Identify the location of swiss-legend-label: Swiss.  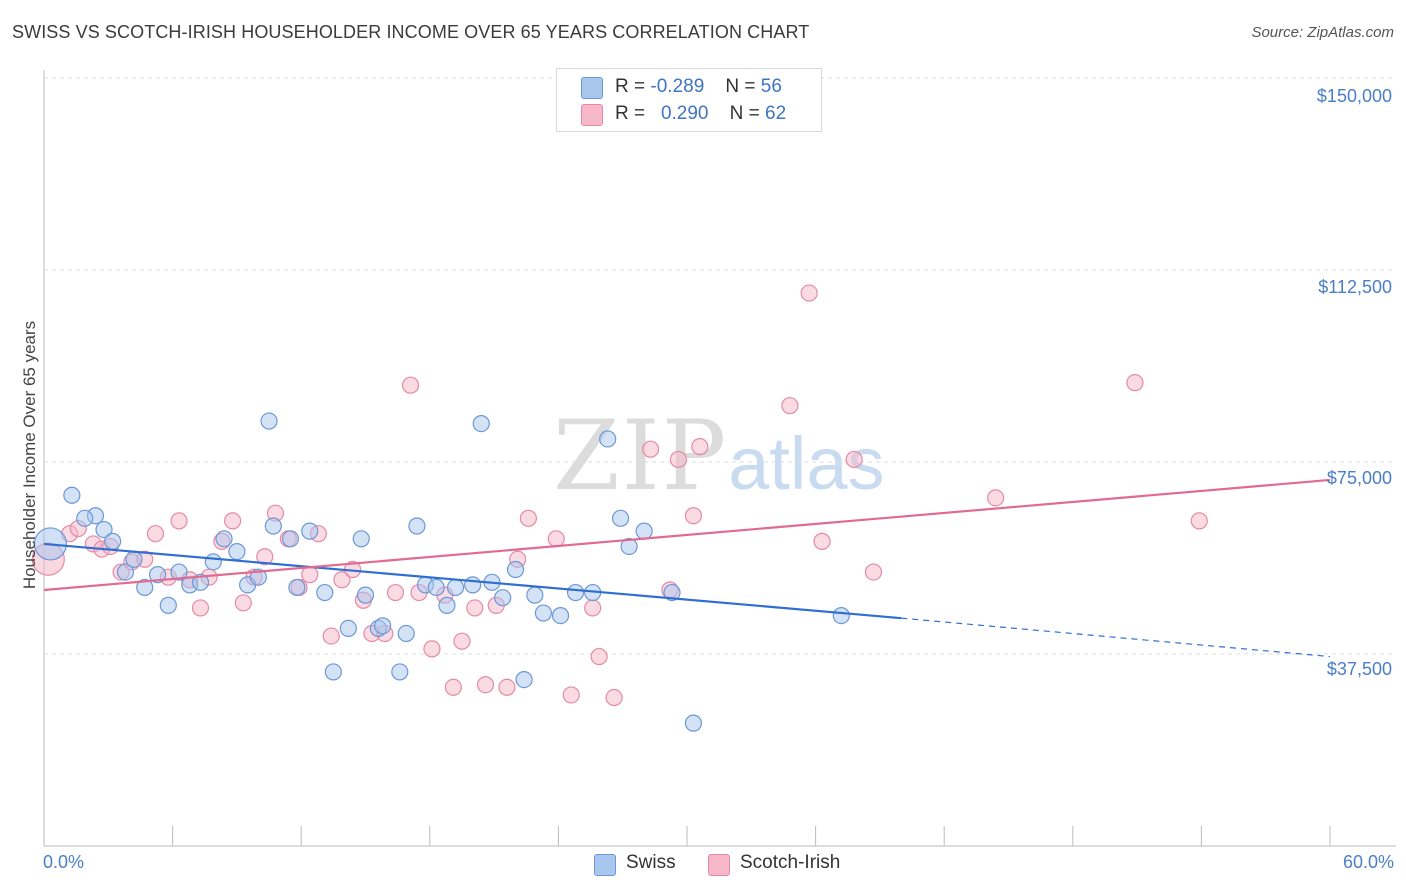
(651, 862).